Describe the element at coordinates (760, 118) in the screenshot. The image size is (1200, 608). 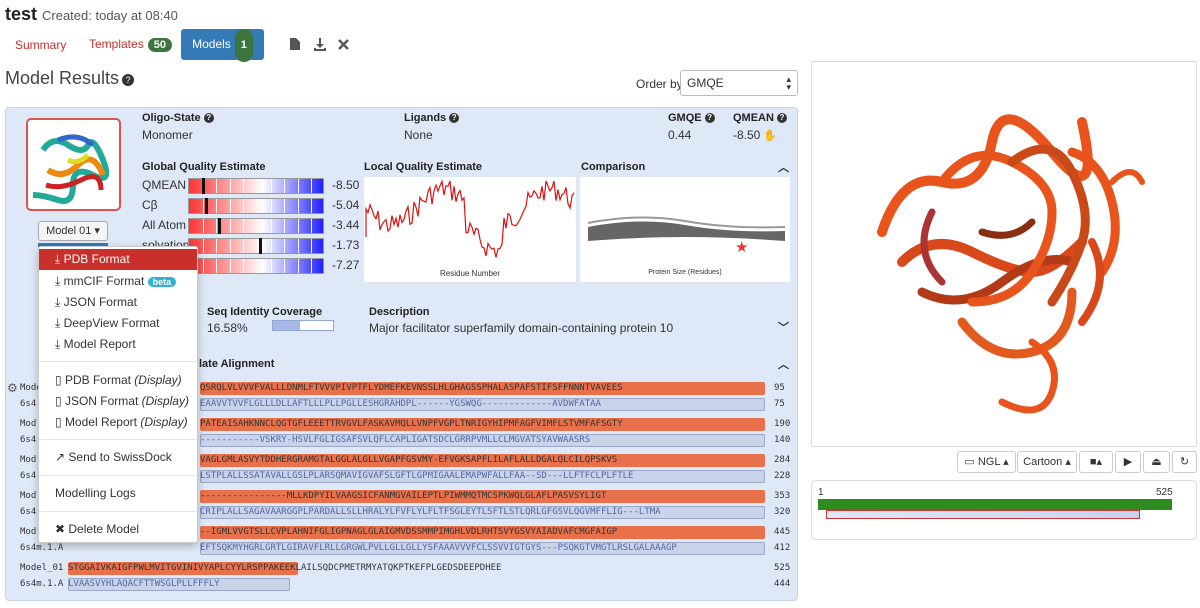
I see `qmean-label: QMEAN?` at that location.